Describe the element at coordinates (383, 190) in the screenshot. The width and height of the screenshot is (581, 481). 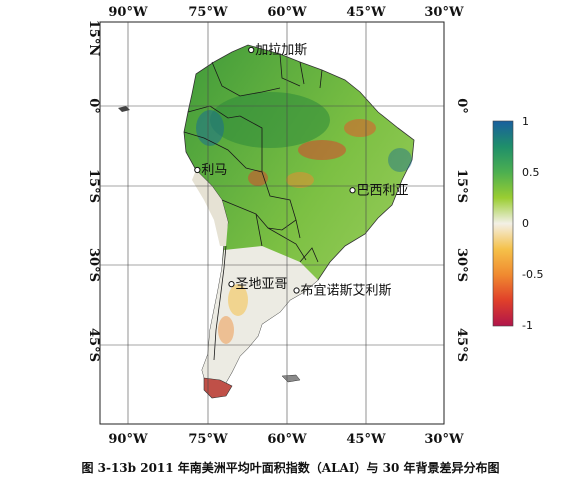
I see `city-label: 巴西利亚` at that location.